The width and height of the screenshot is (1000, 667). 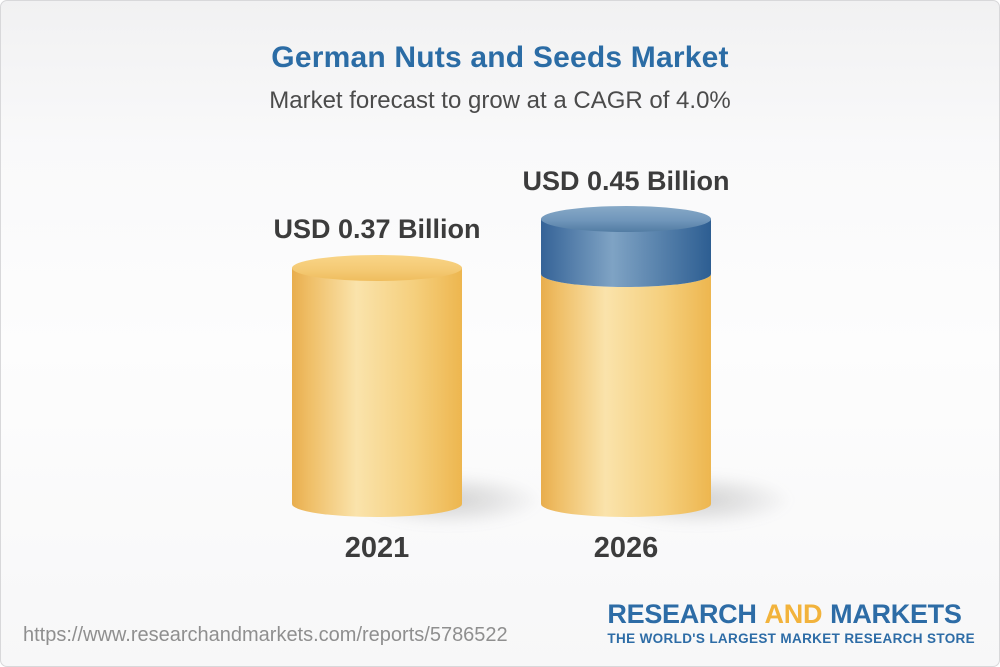 What do you see at coordinates (626, 181) in the screenshot?
I see `value-label-2026: USD 0.45 Billion` at bounding box center [626, 181].